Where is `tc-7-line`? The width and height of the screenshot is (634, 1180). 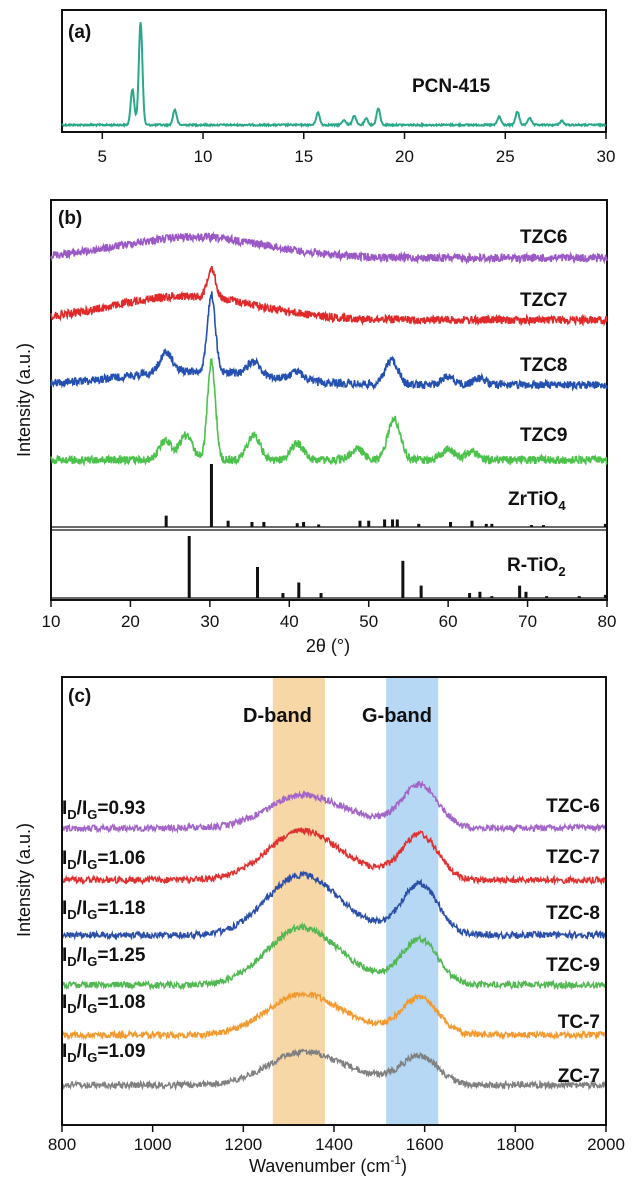
tc-7-line is located at coordinates (334, 1015).